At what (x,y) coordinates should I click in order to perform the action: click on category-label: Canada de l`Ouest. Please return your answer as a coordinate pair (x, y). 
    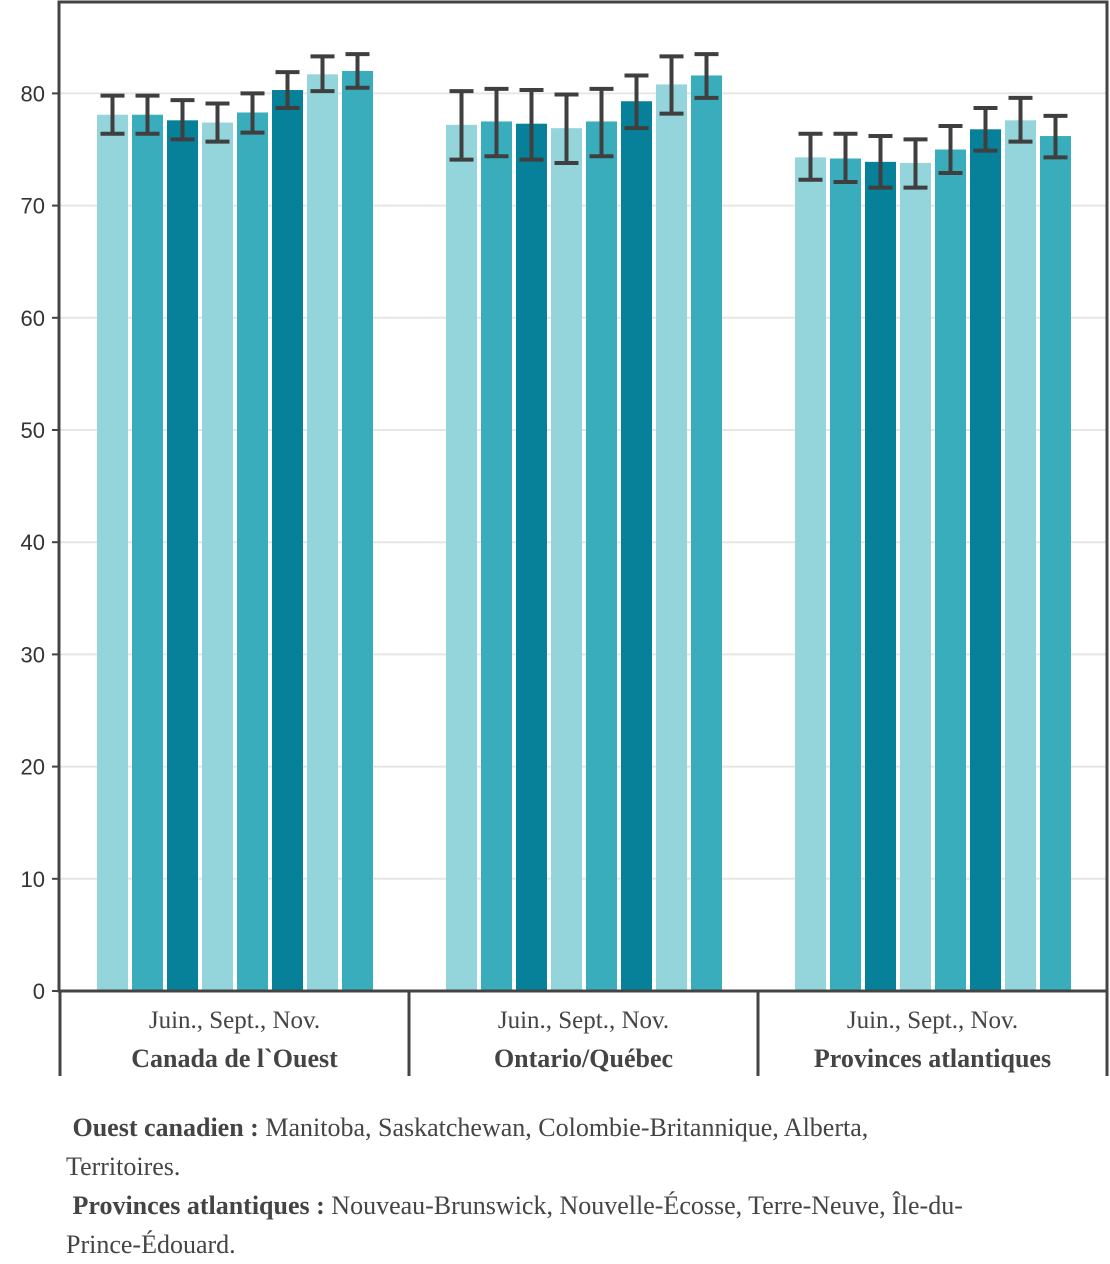
    Looking at the image, I should click on (234, 1058).